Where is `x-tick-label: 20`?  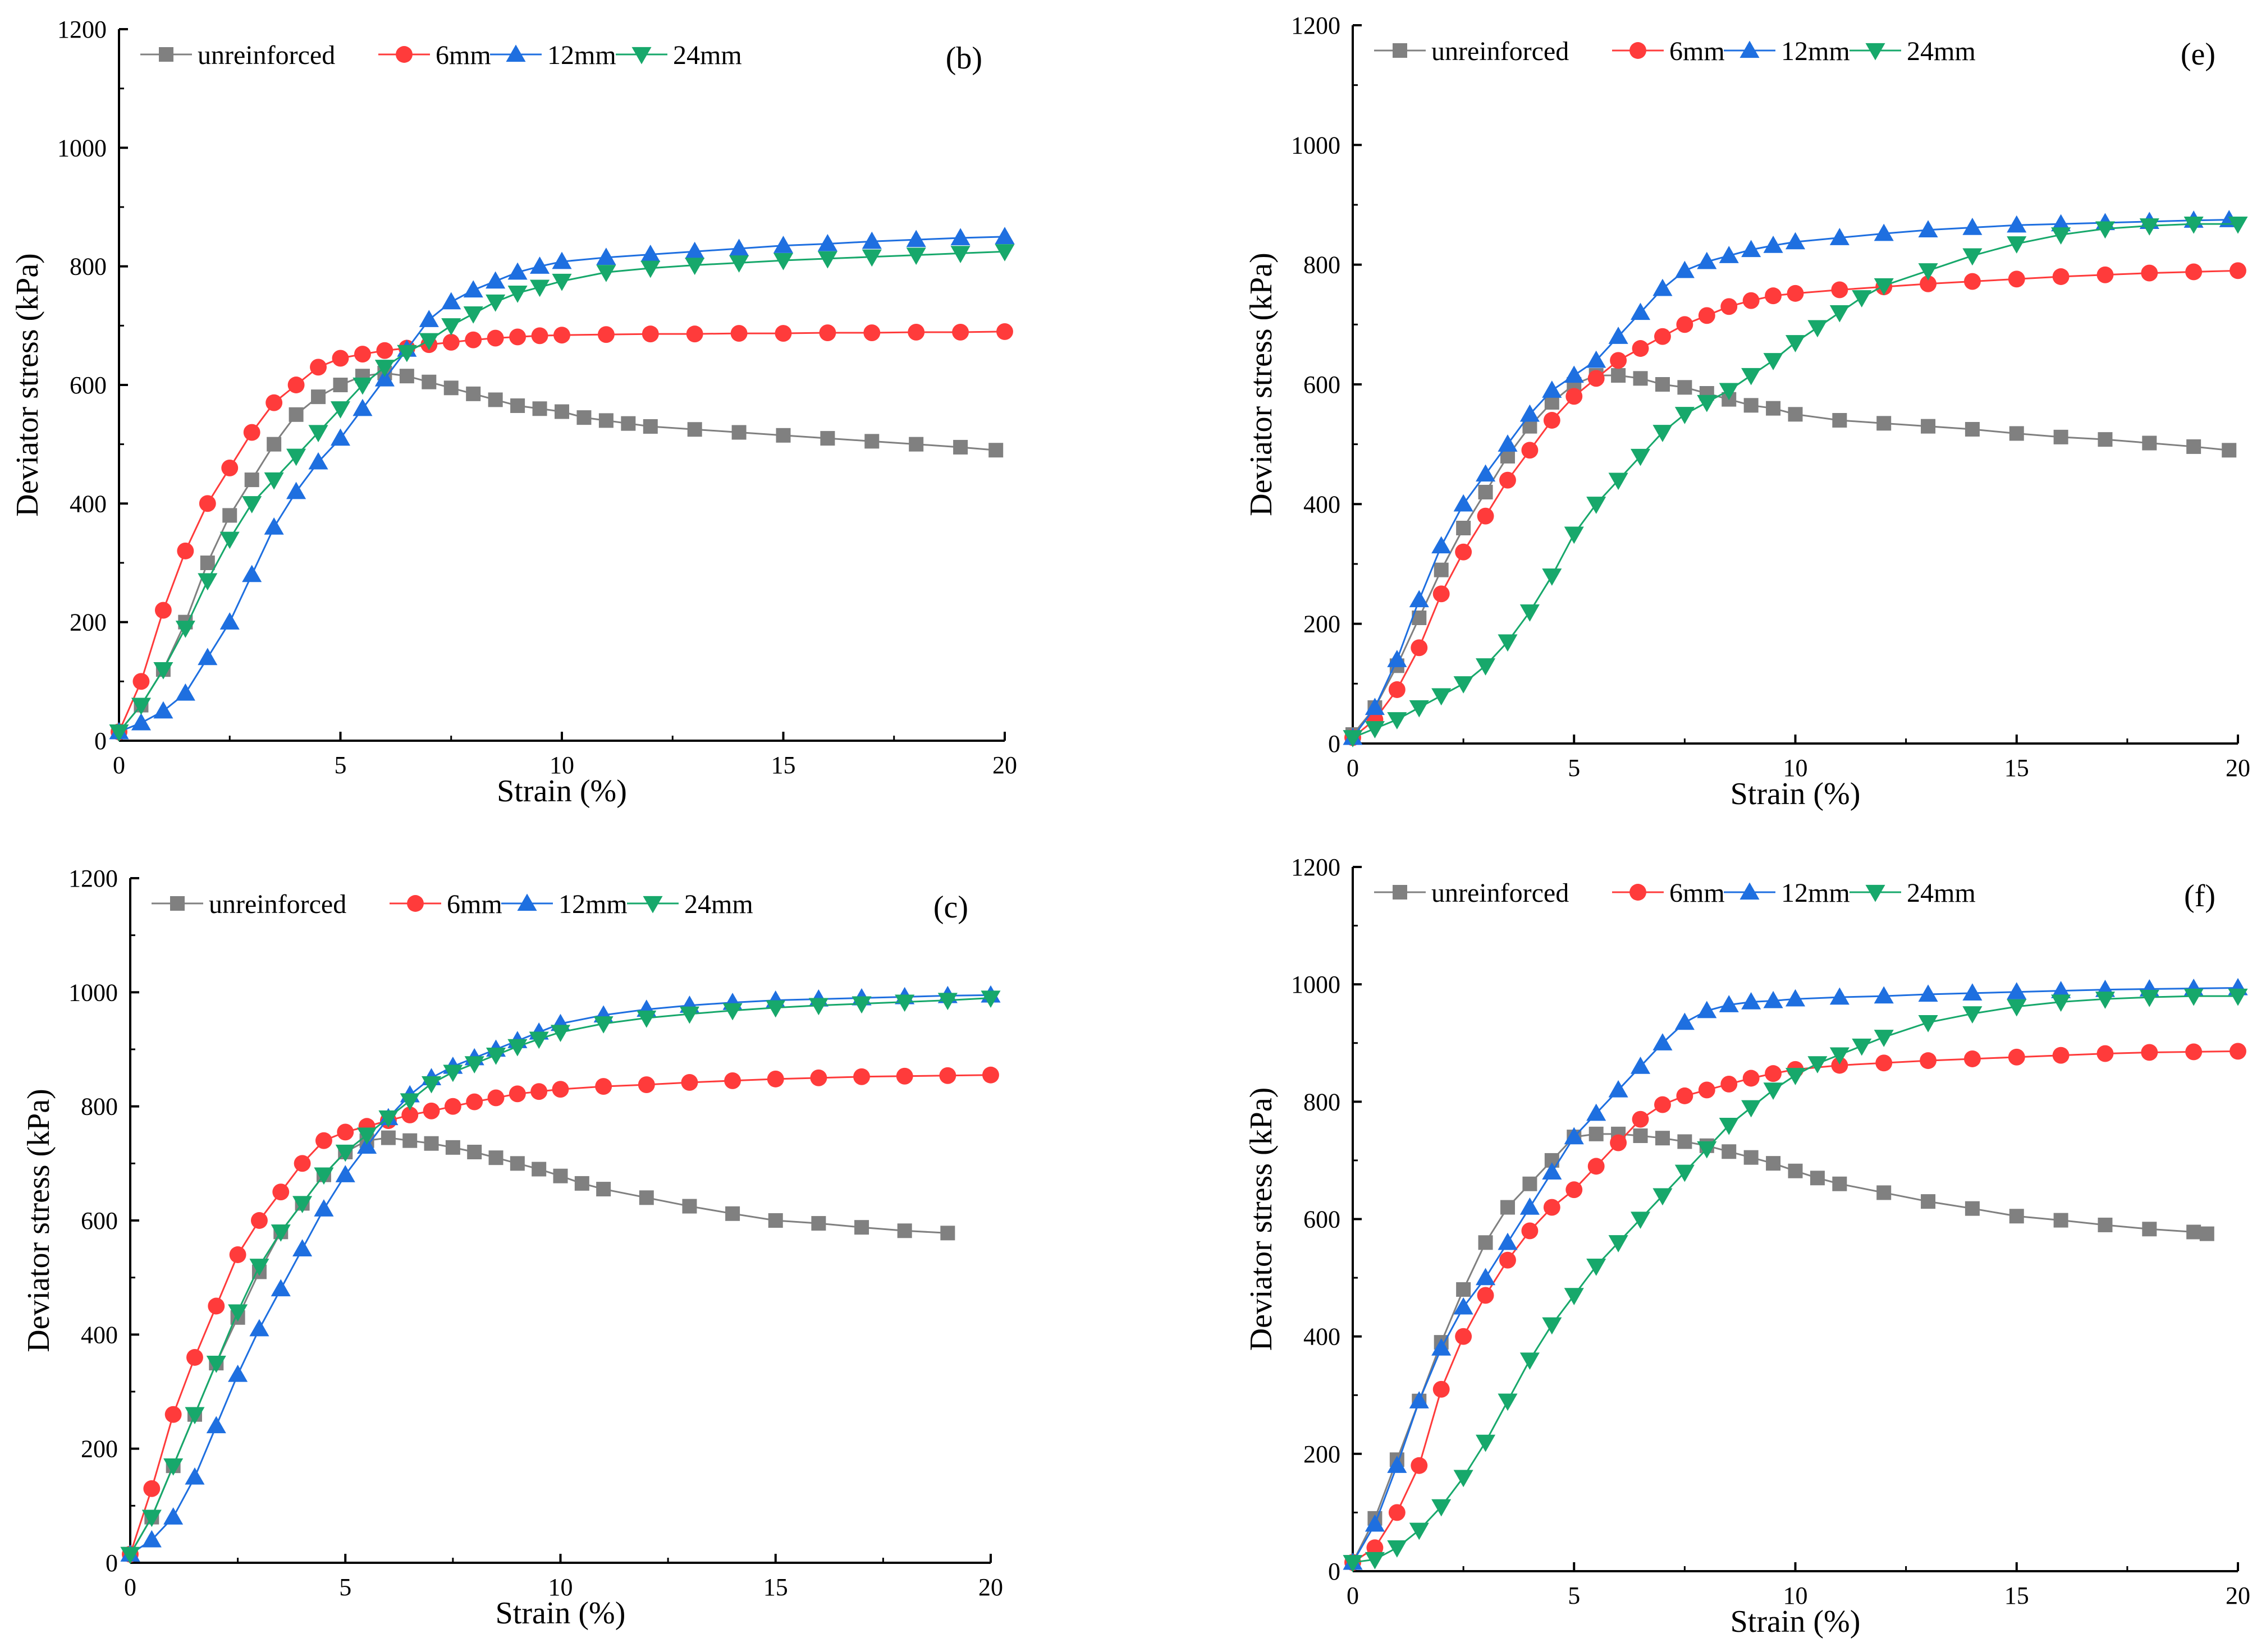 x-tick-label: 20 is located at coordinates (990, 1587).